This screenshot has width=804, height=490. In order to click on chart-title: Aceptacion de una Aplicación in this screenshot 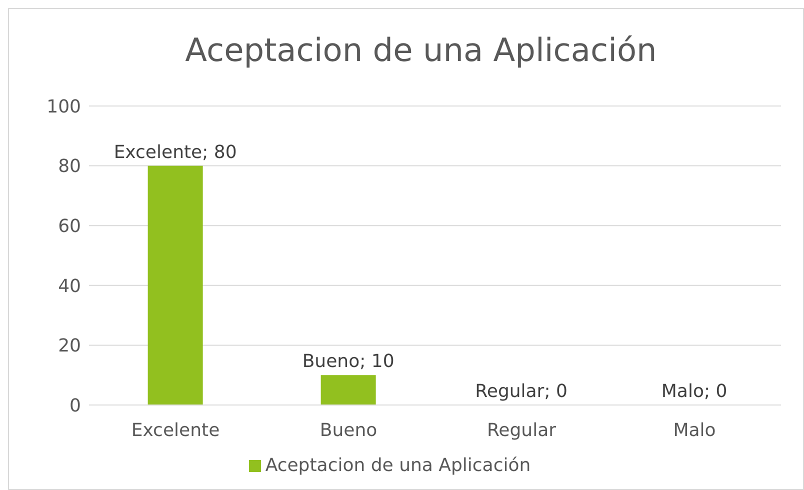, I will do `click(421, 50)`.